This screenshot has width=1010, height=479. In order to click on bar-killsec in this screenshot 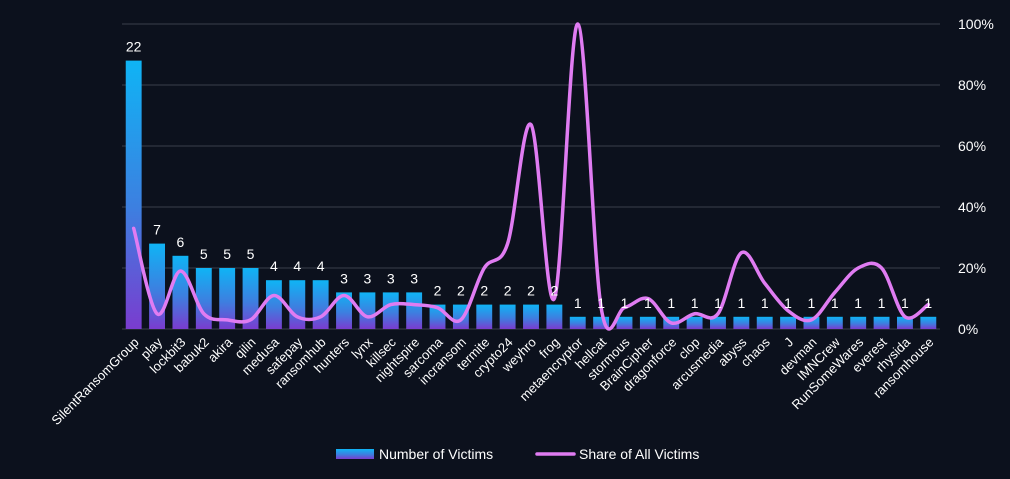, I will do `click(390, 310)`.